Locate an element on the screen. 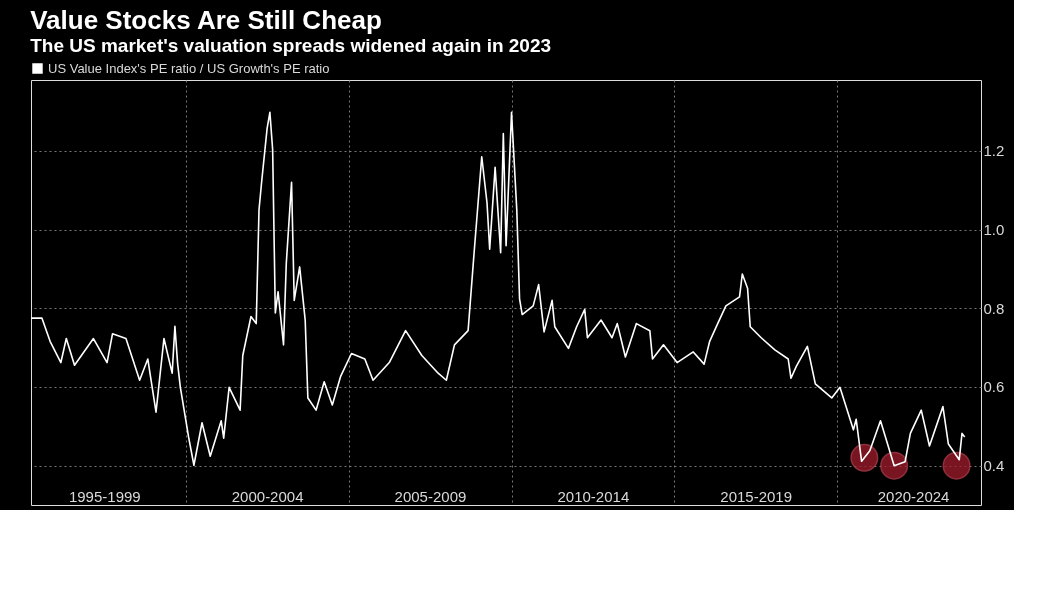  x-tick-label: 2010-2014 is located at coordinates (593, 496).